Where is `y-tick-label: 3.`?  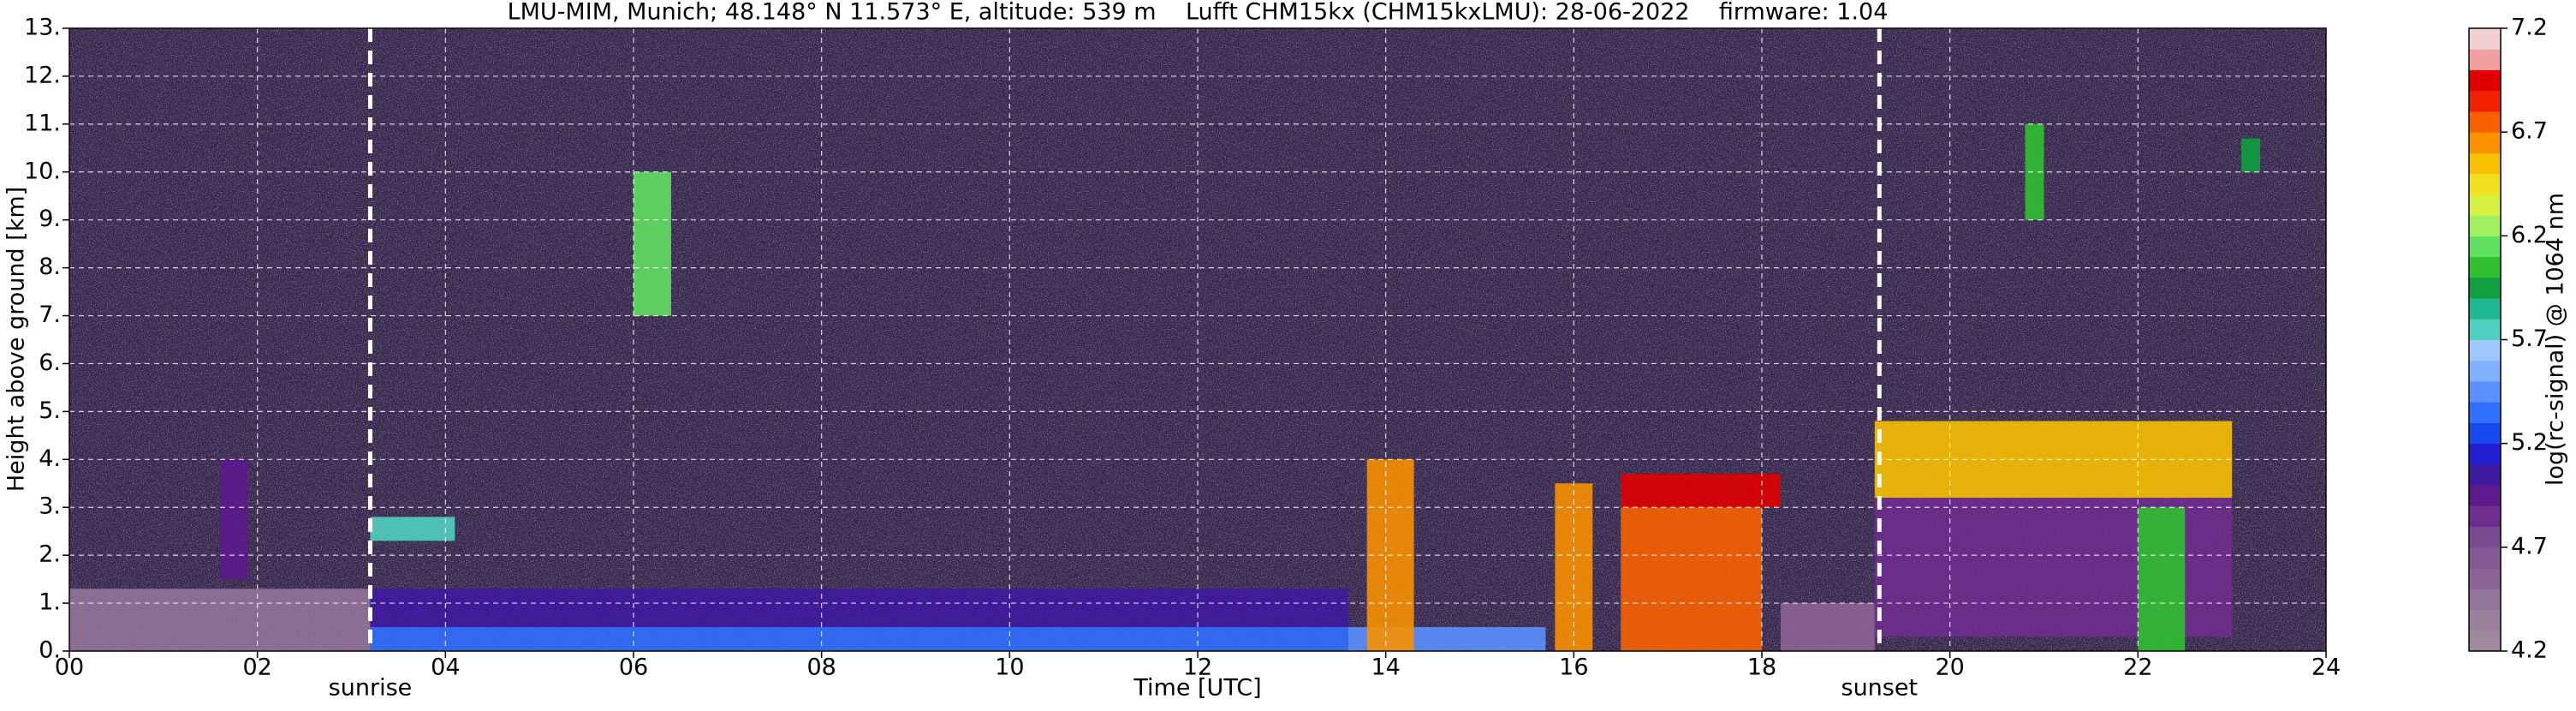
y-tick-label: 3. is located at coordinates (50, 507).